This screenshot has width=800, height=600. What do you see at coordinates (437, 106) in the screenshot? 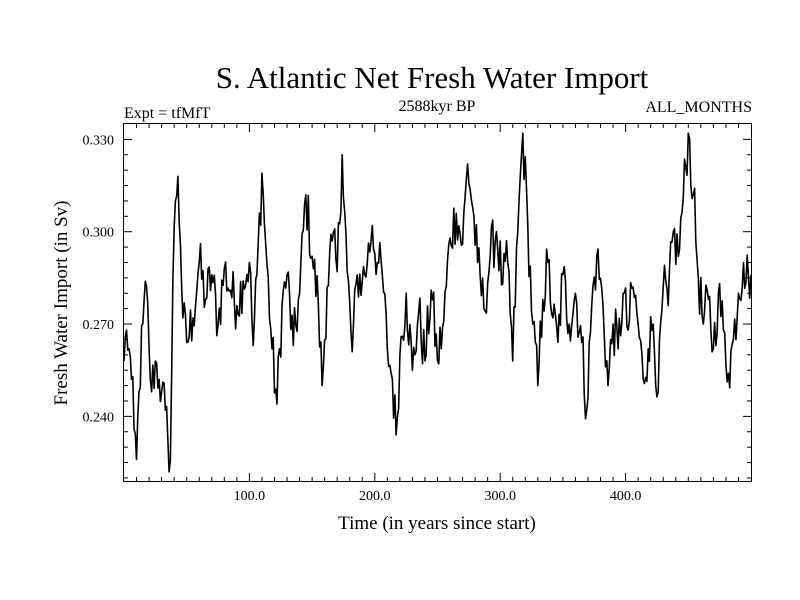
I see `period-label: 2588kyr BP` at bounding box center [437, 106].